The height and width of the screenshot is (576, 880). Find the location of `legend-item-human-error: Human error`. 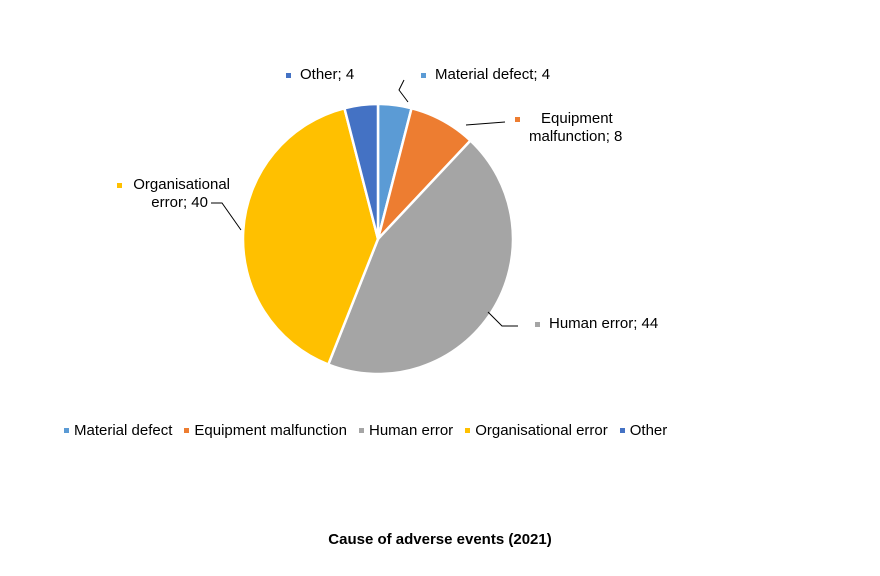

legend-item-human-error: Human error is located at coordinates (406, 430).